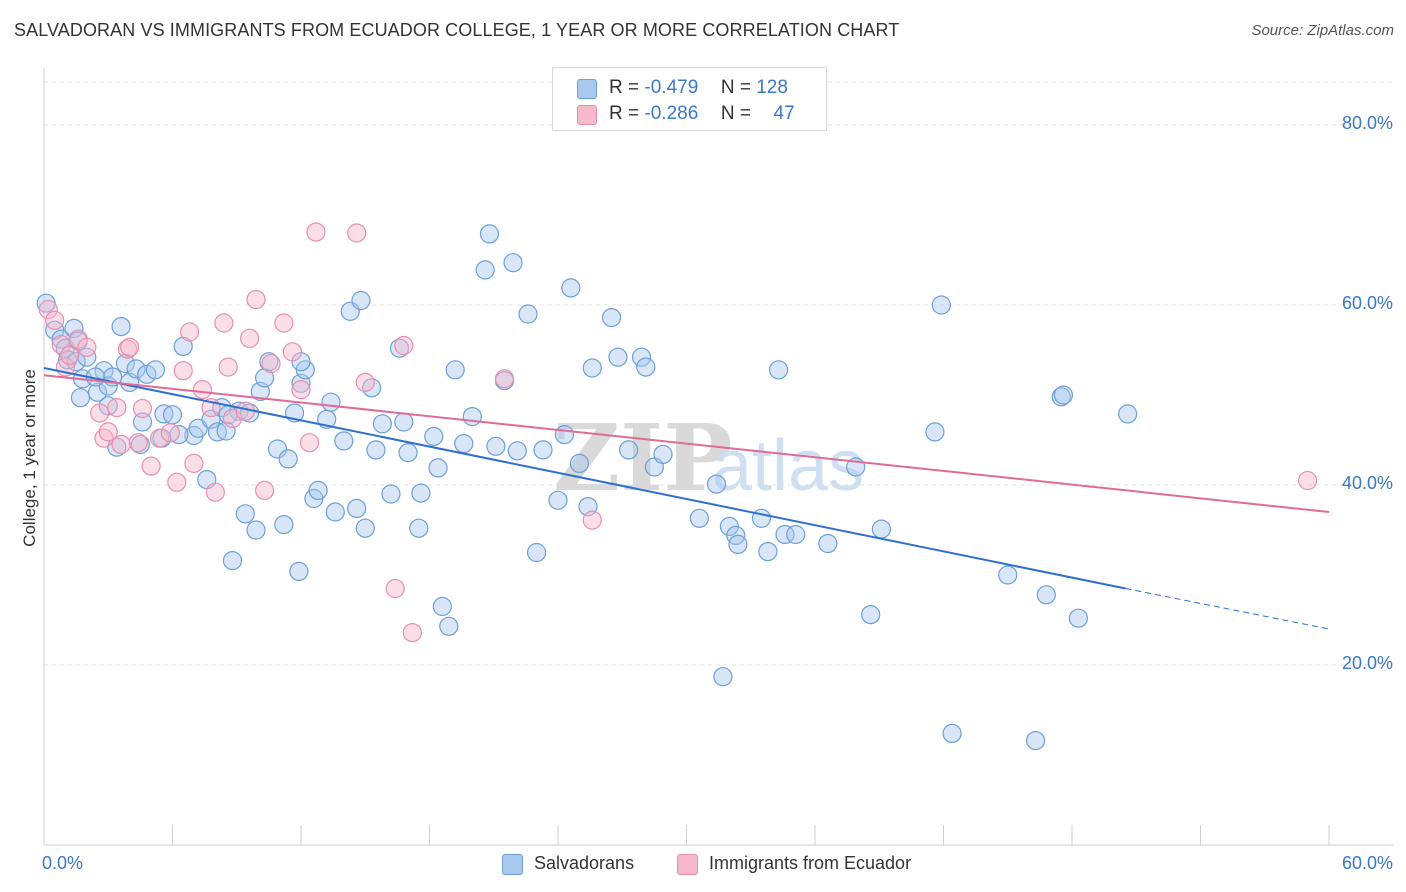 The width and height of the screenshot is (1406, 892). I want to click on y-tick-label-40: 40.0%, so click(1367, 483).